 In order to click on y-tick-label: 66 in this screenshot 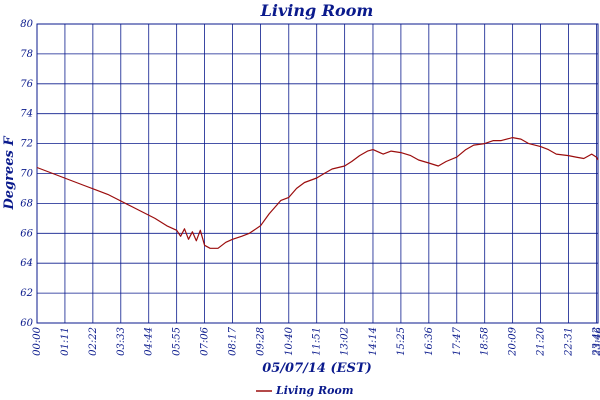, I will do `click(26, 233)`.